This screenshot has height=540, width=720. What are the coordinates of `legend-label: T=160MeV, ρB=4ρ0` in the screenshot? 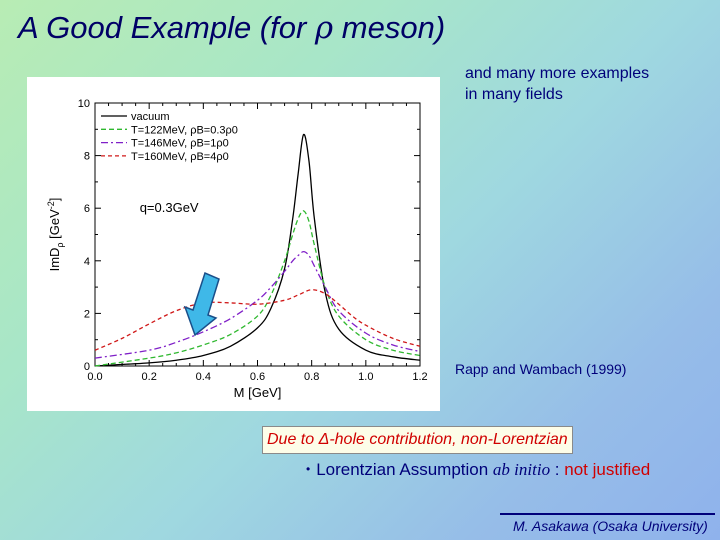 It's located at (180, 157).